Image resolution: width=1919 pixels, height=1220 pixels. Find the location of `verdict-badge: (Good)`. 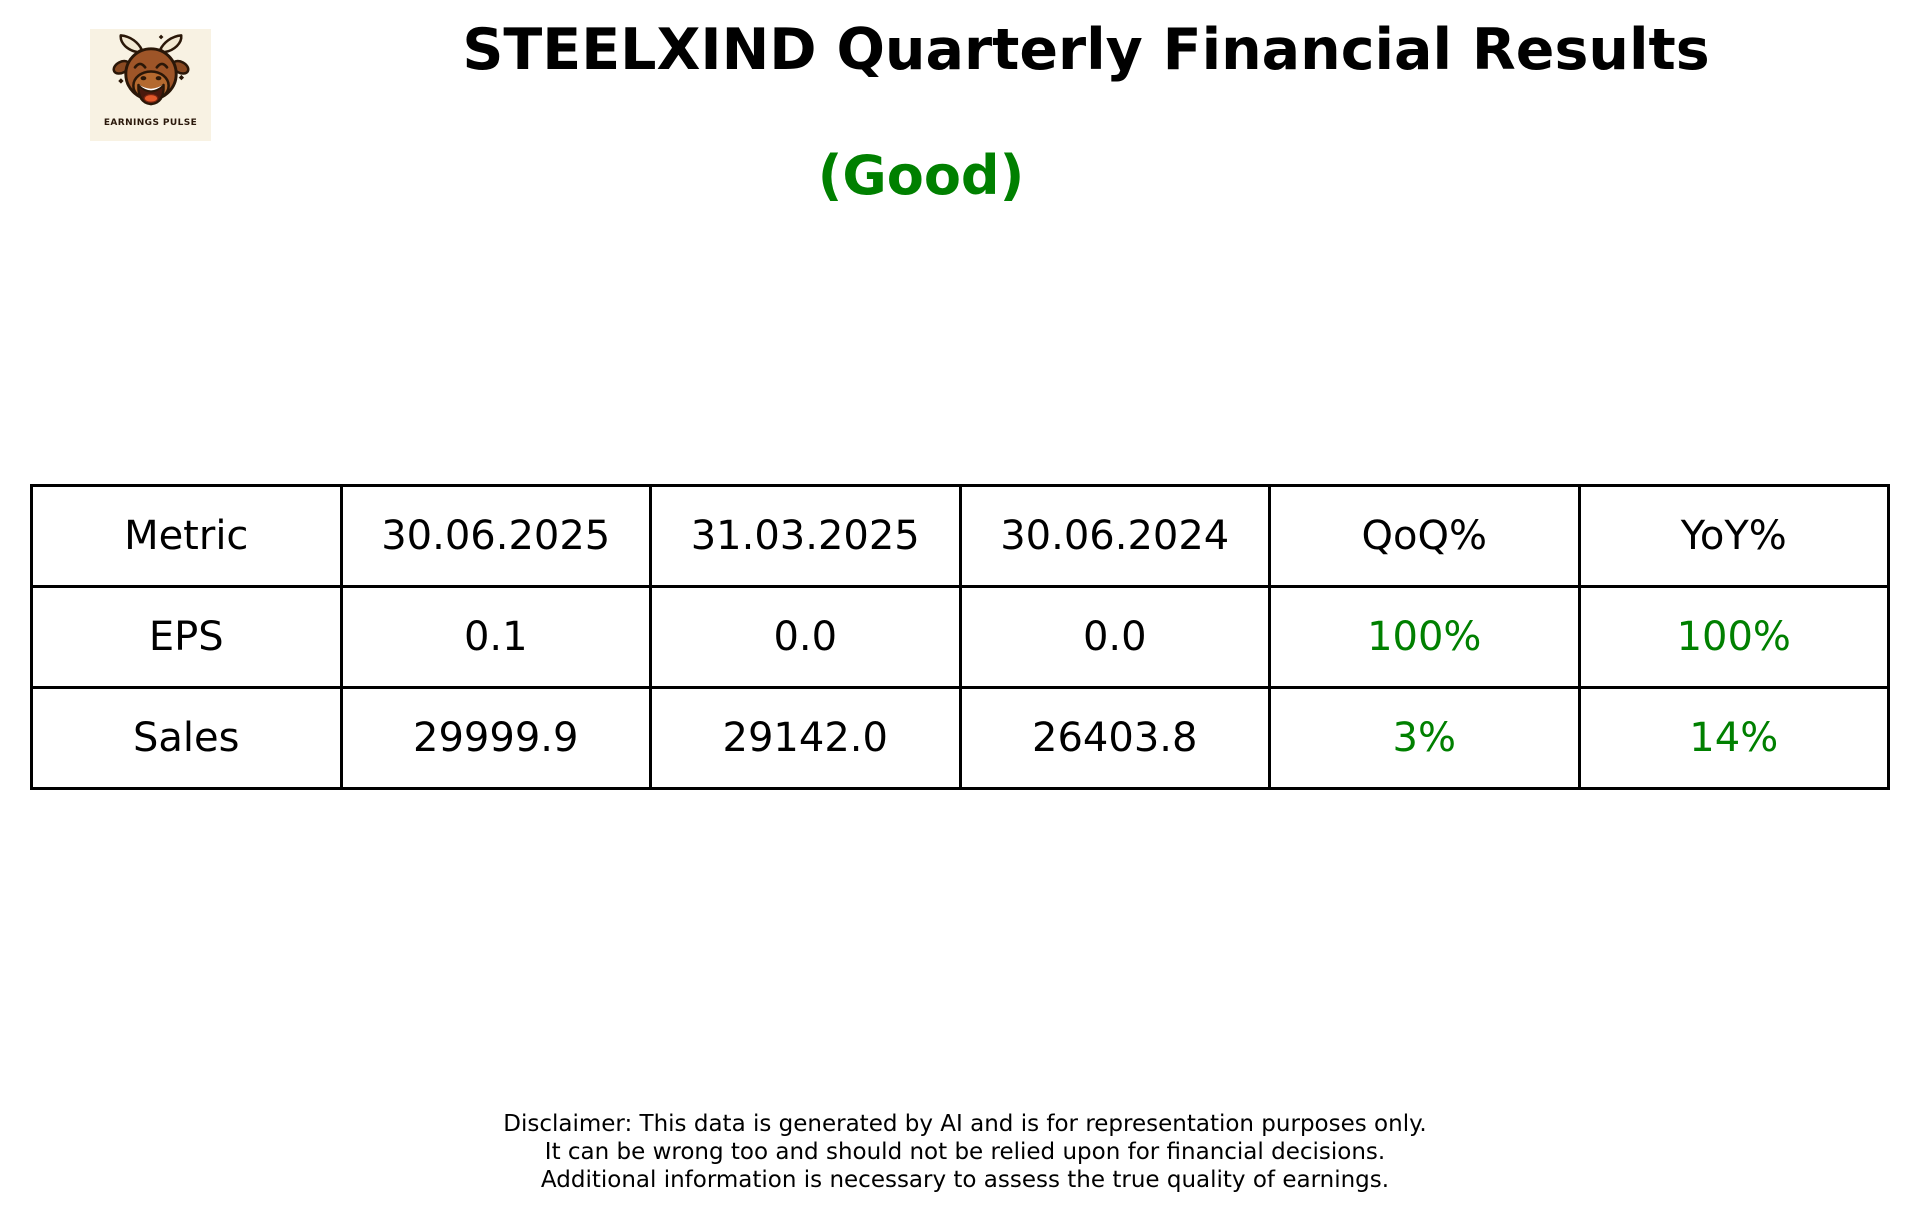

verdict-badge: (Good) is located at coordinates (921, 175).